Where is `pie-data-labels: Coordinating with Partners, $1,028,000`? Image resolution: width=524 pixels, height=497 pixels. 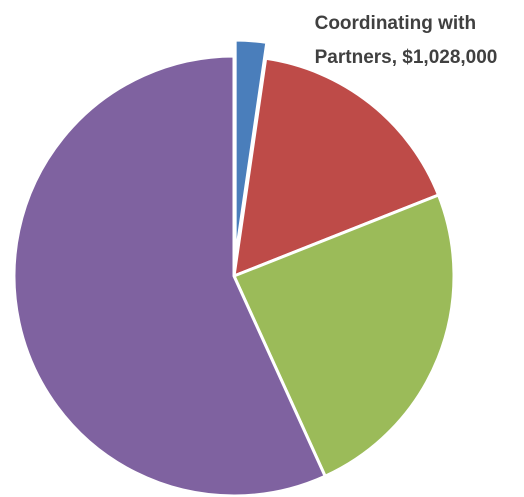 pie-data-labels: Coordinating with Partners, $1,028,000 is located at coordinates (406, 40).